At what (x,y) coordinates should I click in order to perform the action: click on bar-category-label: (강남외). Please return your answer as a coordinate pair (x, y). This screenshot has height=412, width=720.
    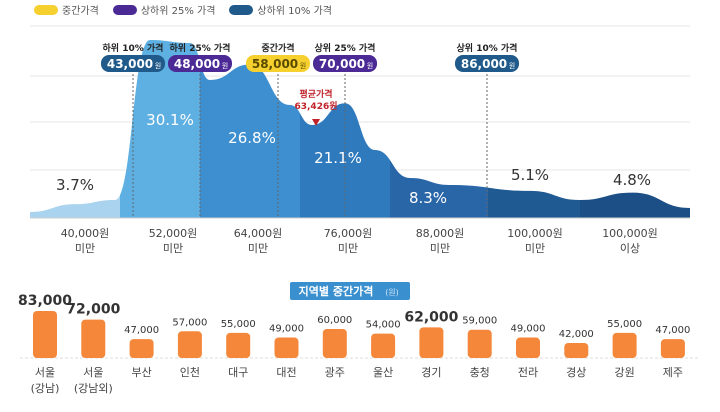
    Looking at the image, I should click on (93, 388).